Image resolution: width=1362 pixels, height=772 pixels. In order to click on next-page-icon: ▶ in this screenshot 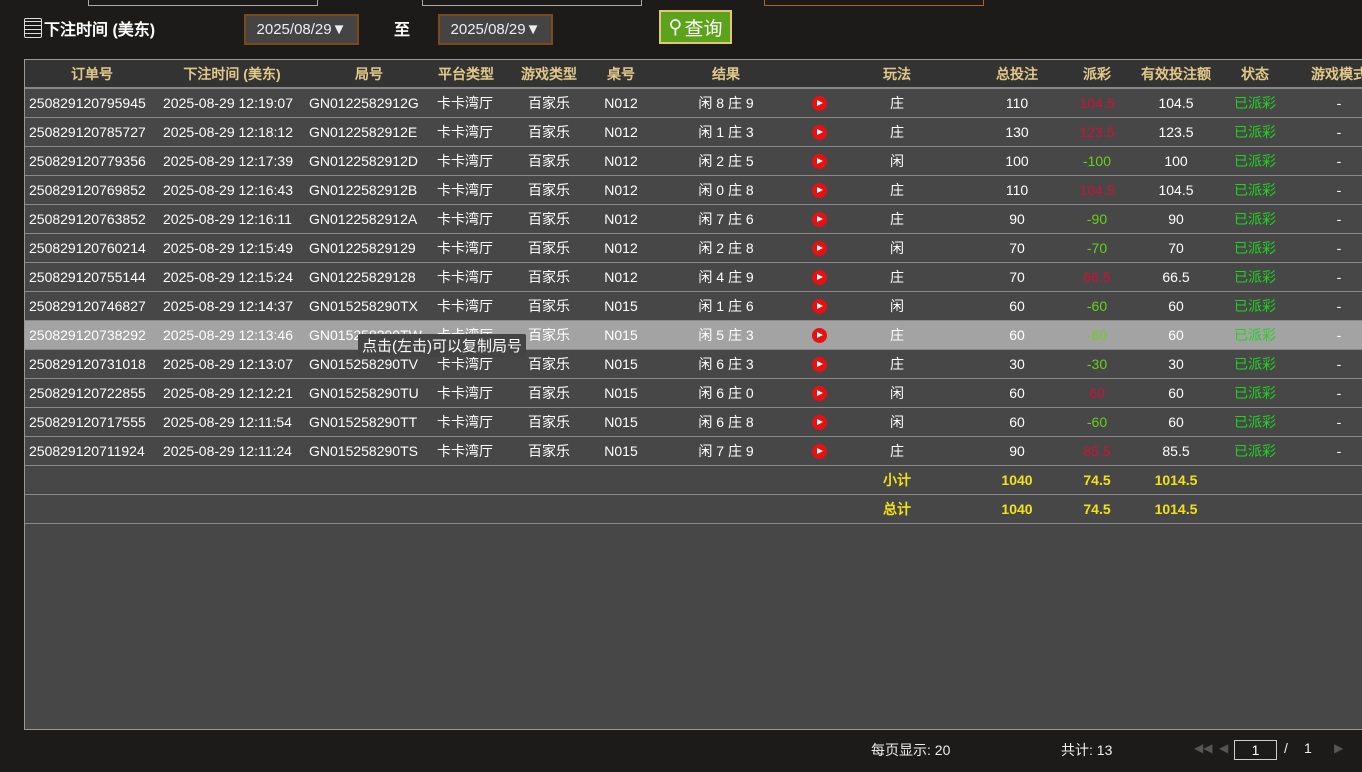, I will do `click(1339, 748)`.